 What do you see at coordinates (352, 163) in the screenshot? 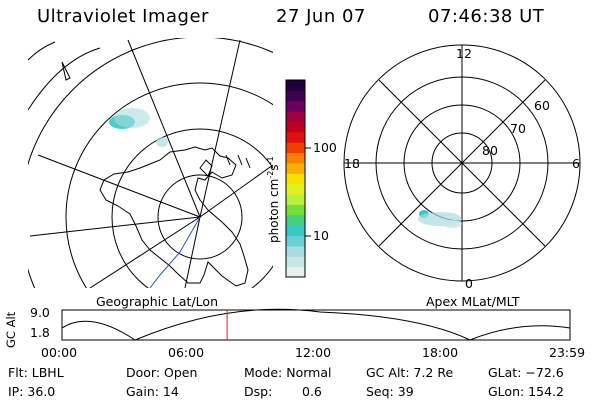
I see `mlt-label-18: 18` at bounding box center [352, 163].